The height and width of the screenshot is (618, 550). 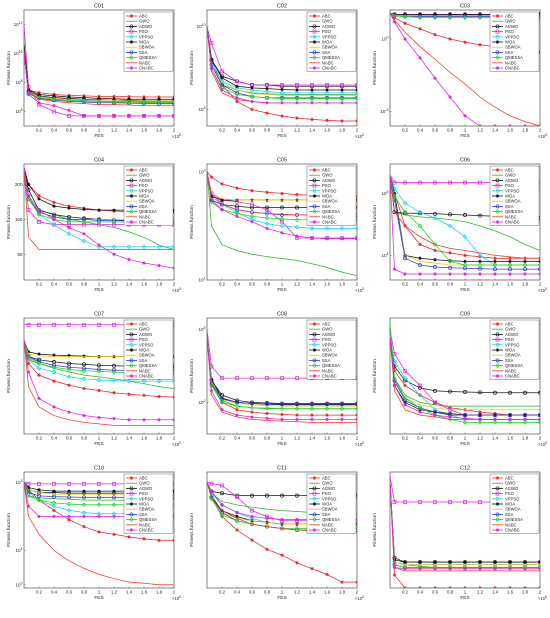 I want to click on y-tick-label: 1010, so click(x=201, y=26).